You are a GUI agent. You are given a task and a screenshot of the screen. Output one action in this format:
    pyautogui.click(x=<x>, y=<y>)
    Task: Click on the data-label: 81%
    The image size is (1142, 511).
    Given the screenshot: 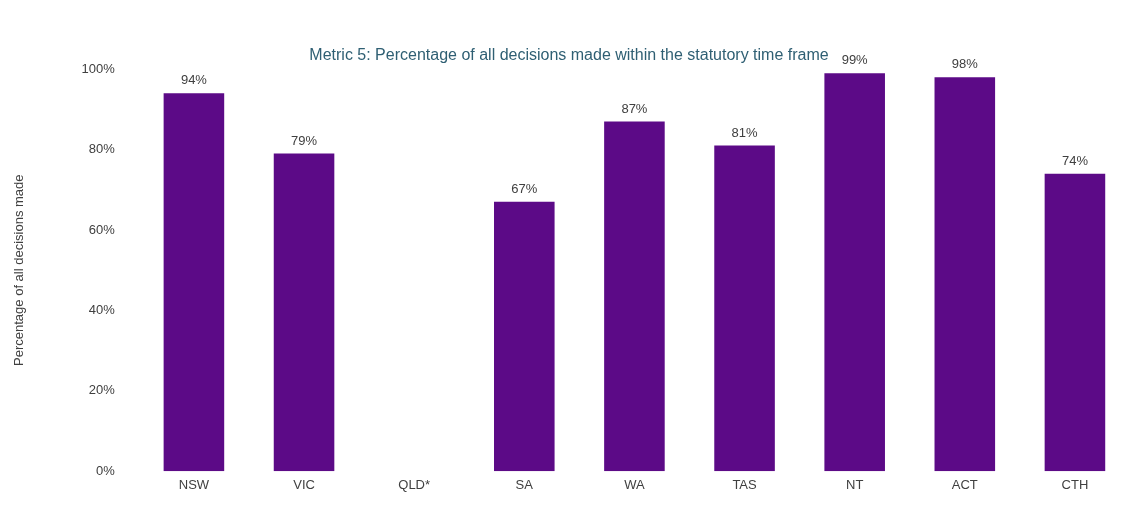 What is the action you would take?
    pyautogui.click(x=744, y=132)
    